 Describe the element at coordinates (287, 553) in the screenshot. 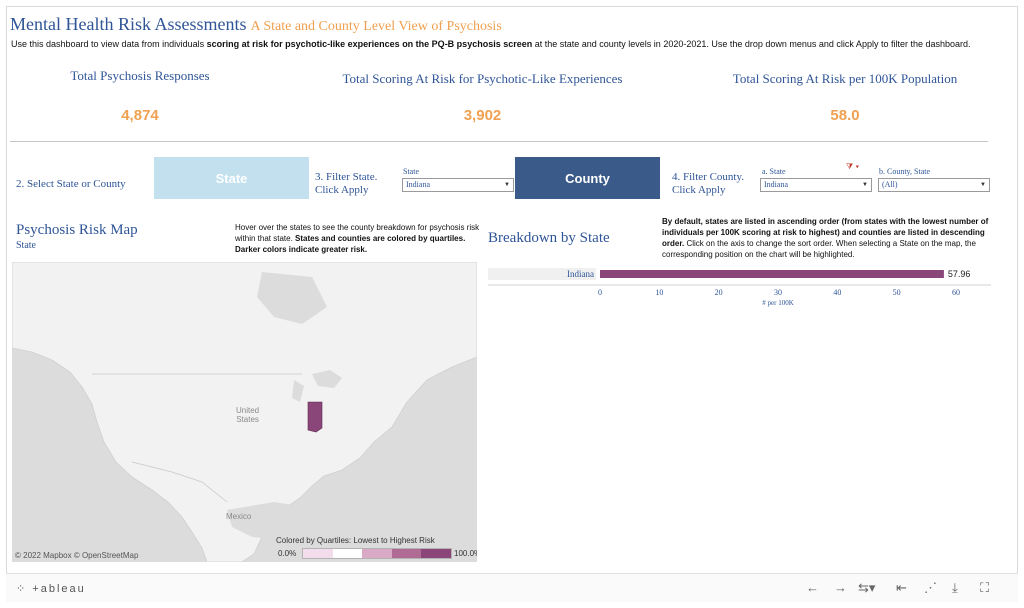

I see `legend-min-label: 0.0%` at that location.